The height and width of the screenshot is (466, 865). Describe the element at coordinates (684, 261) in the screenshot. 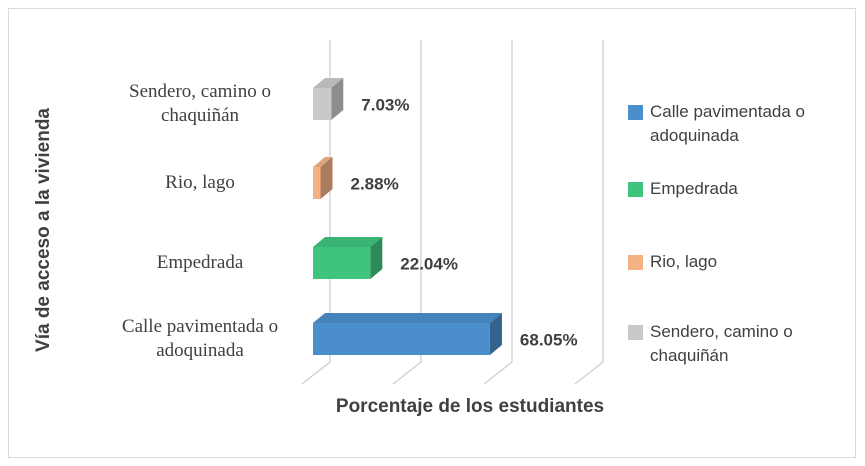

I see `legend-text: Rio, lago` at that location.